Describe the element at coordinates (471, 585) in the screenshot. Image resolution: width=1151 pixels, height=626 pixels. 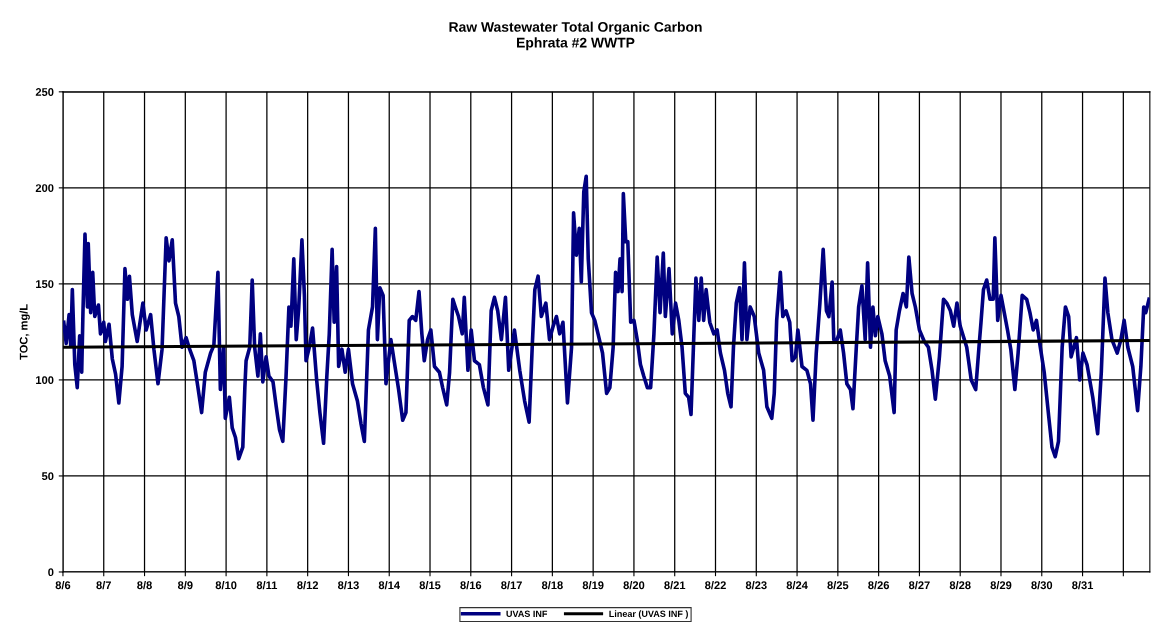
I see `x-tick-label: 8/16` at that location.